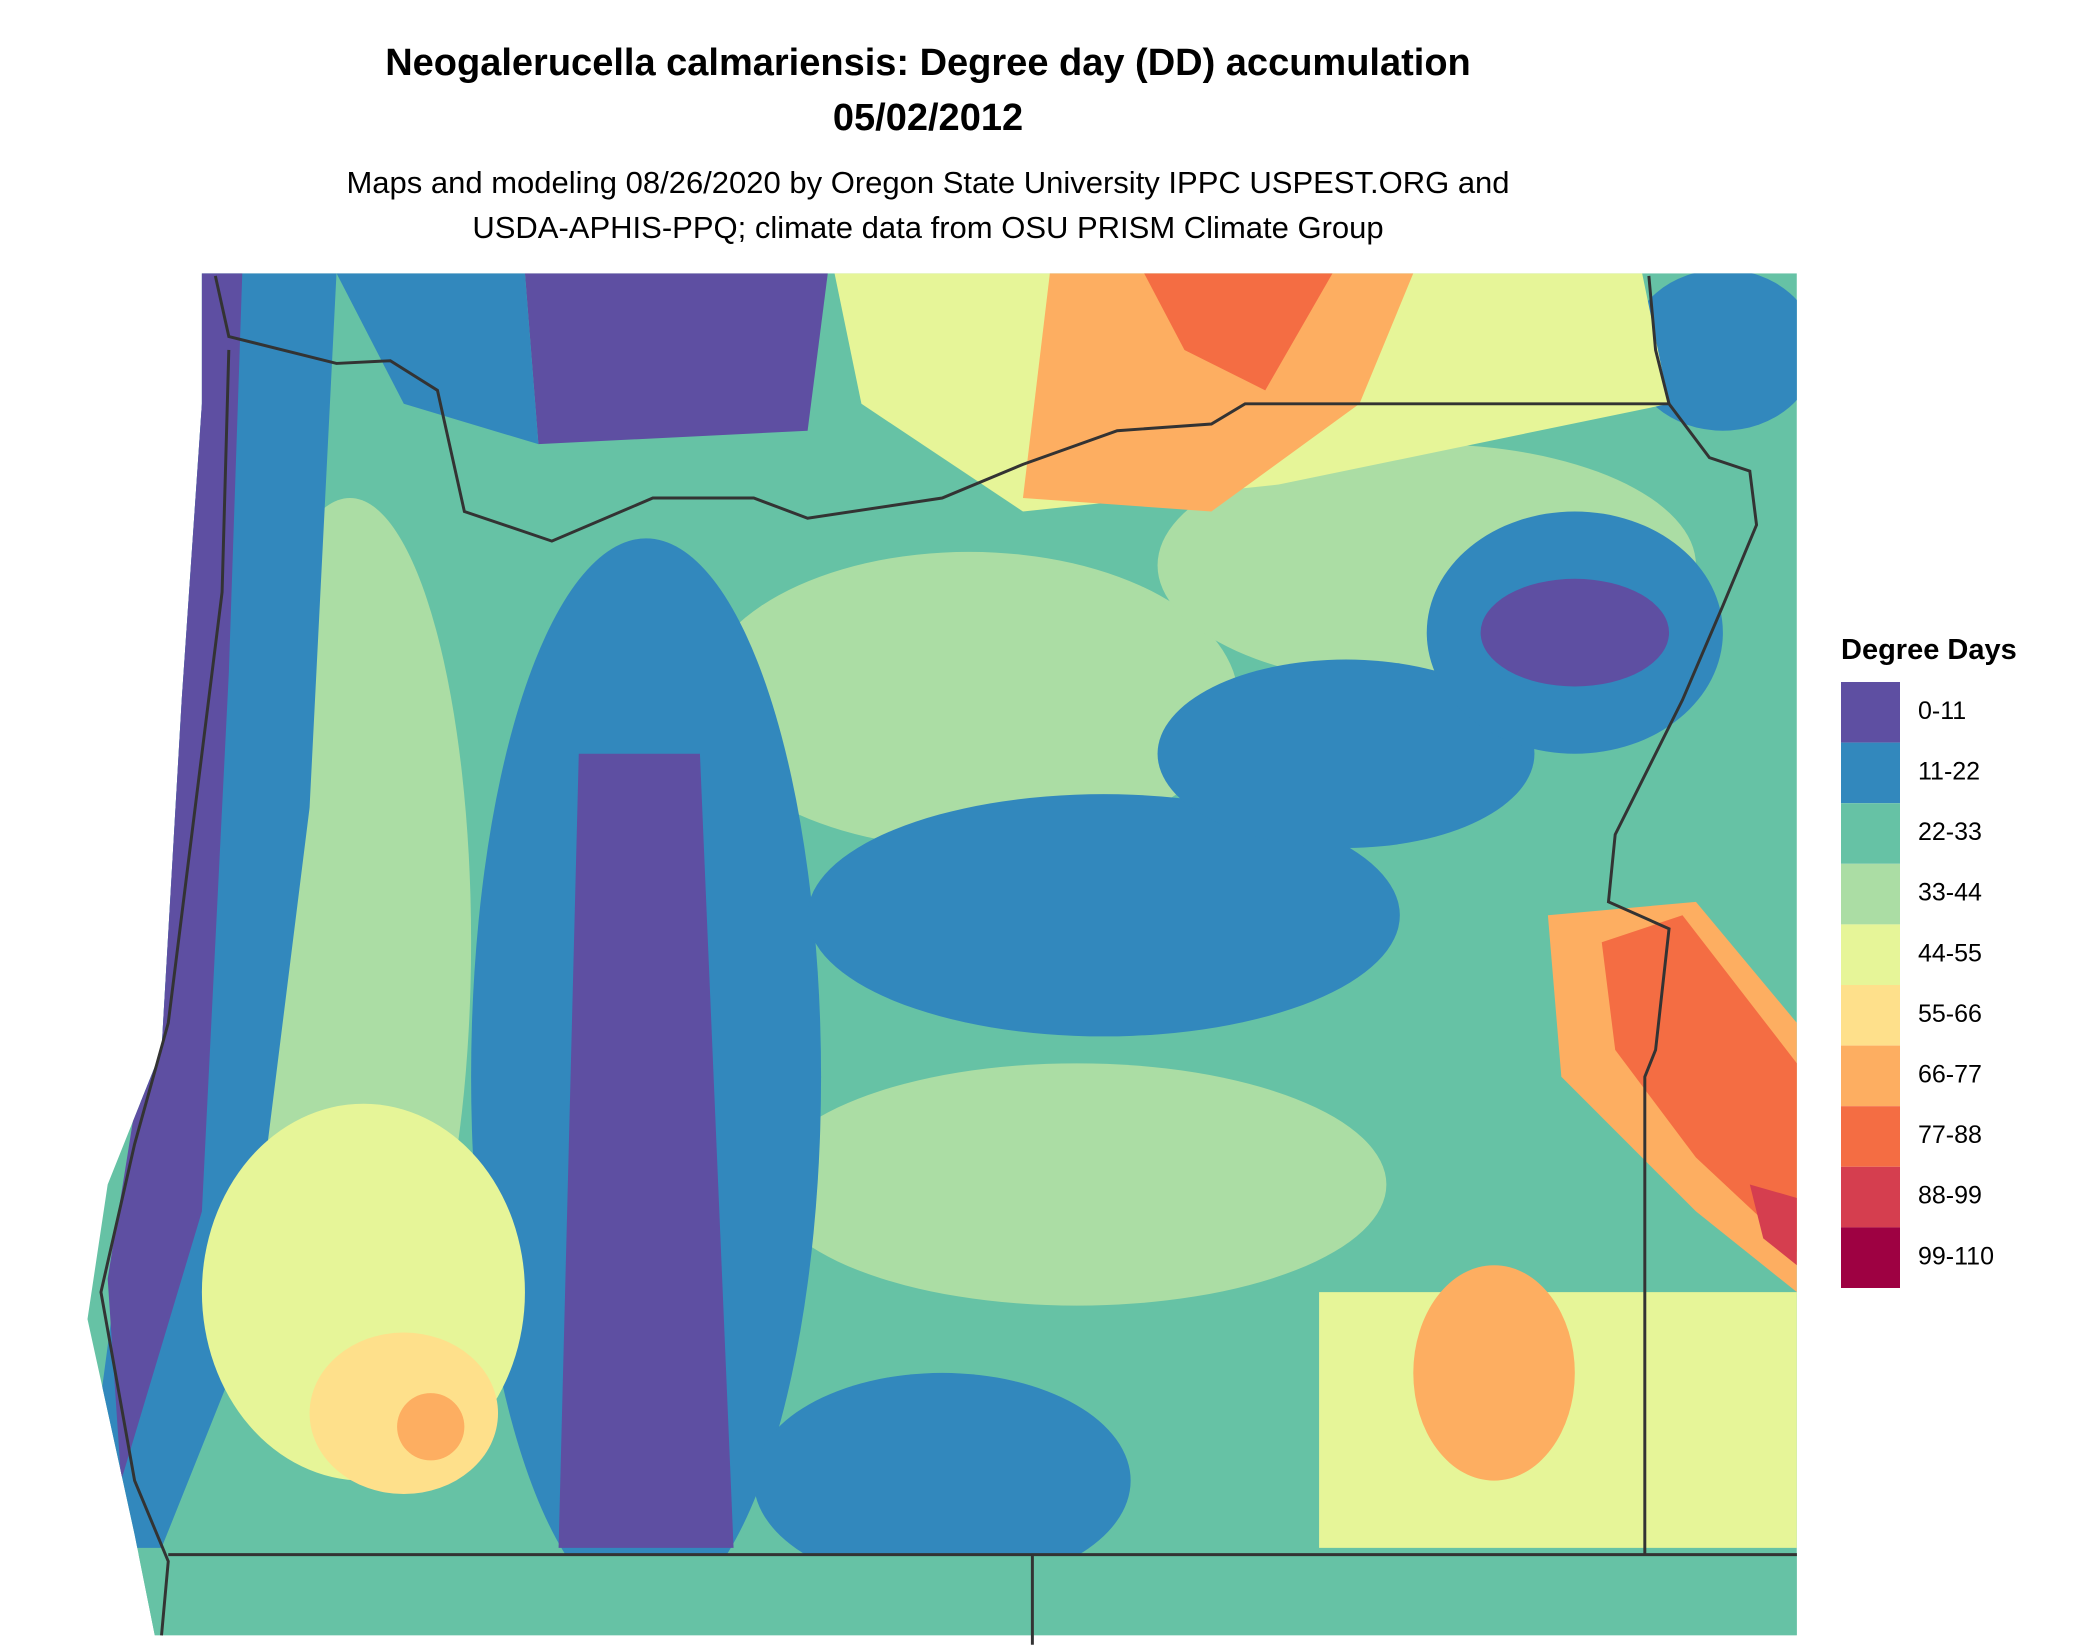 The height and width of the screenshot is (1645, 2100). I want to click on legend-label: 77-88, so click(1950, 1135).